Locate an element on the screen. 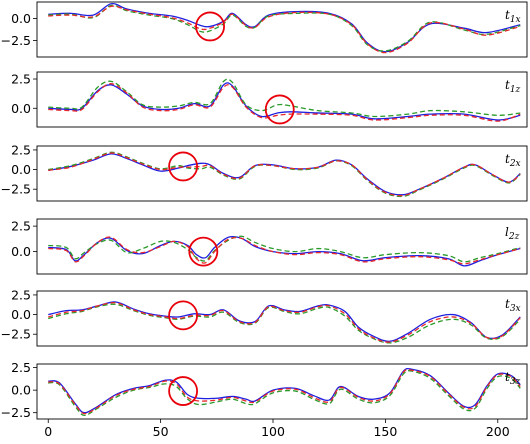 Image resolution: width=530 pixels, height=444 pixels. panel-t3x-series-1-line is located at coordinates (284, 321).